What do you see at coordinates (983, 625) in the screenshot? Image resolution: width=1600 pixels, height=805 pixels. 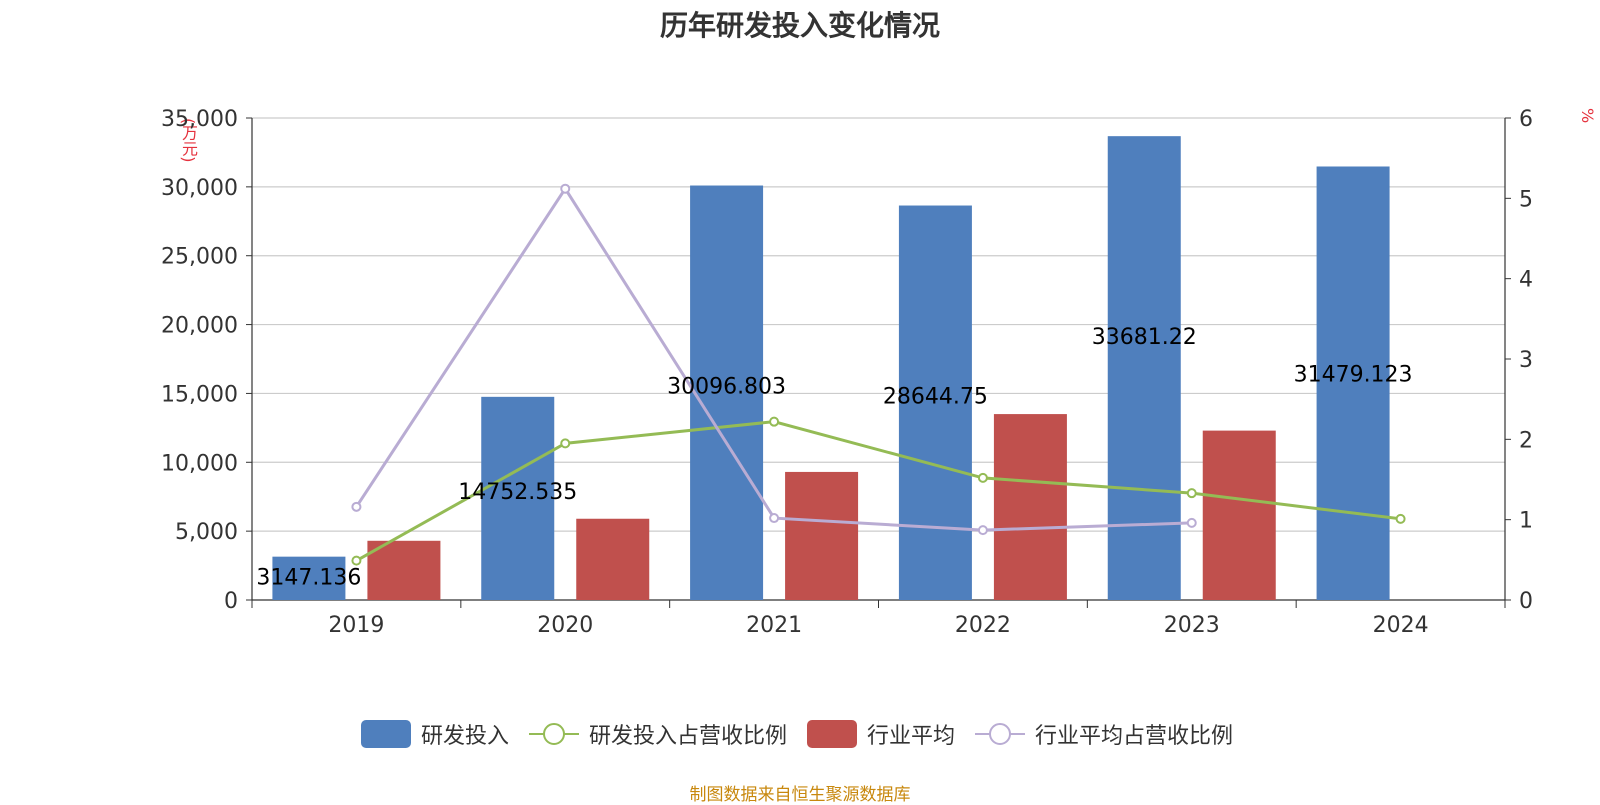 I see `x-axis-tick-label: 2022` at bounding box center [983, 625].